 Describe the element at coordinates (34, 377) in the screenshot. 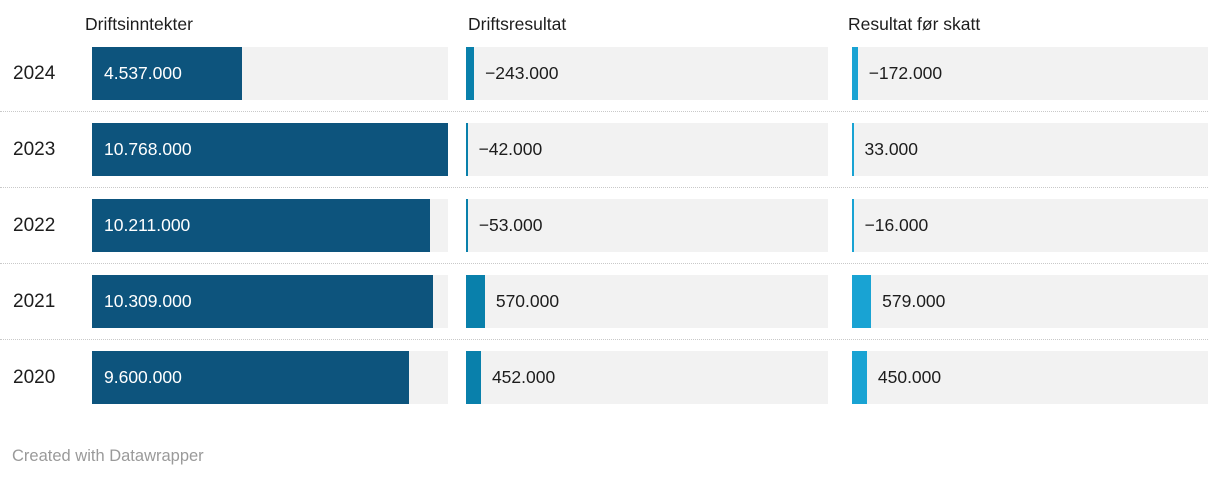

I see `row-label-year: 2020` at that location.